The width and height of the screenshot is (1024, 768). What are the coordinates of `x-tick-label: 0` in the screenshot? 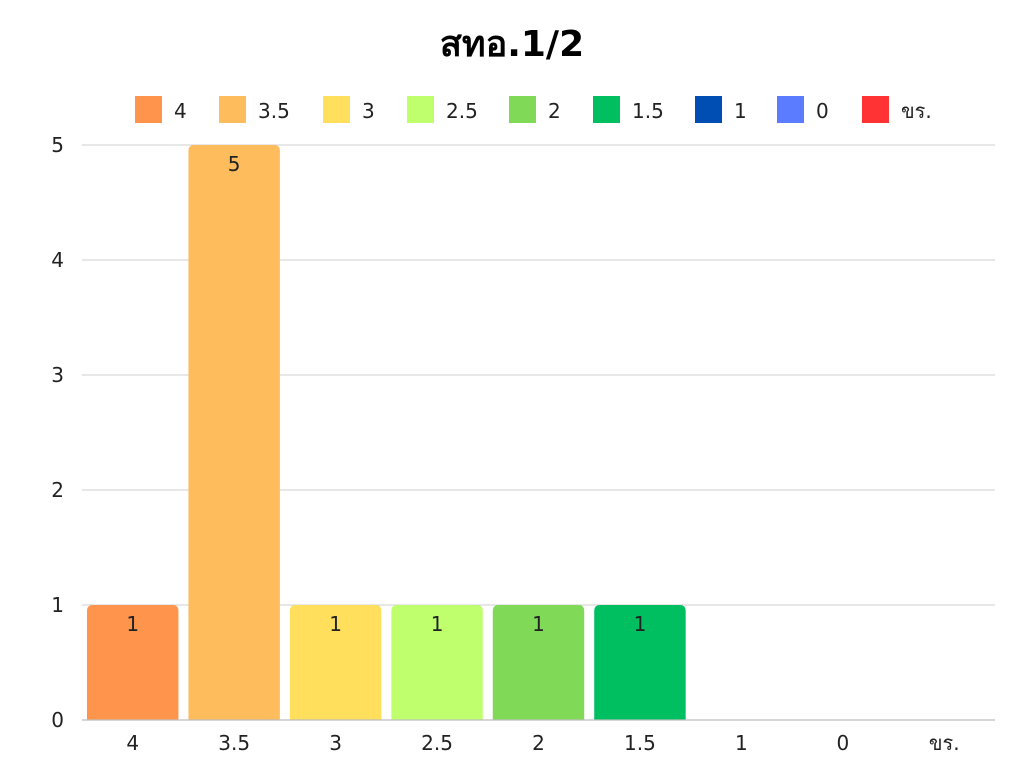 It's located at (842, 743).